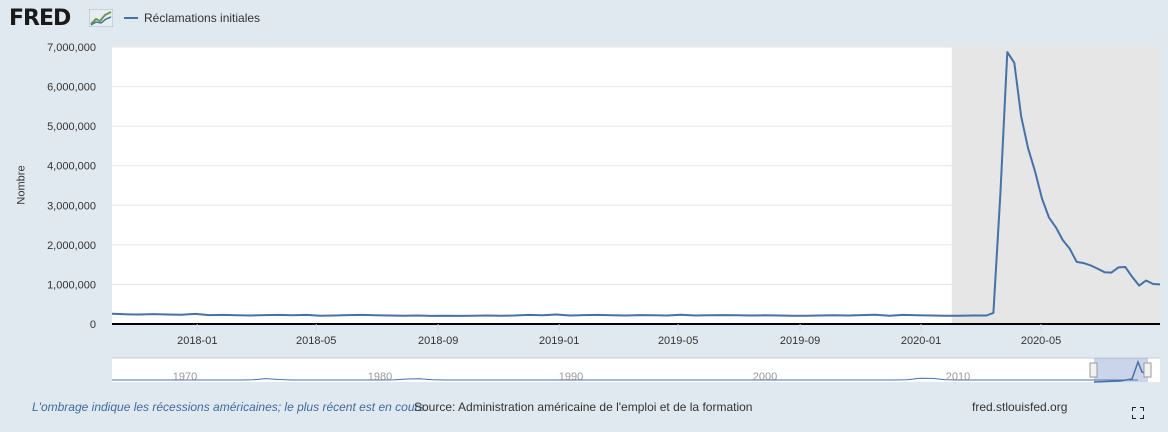 The width and height of the screenshot is (1168, 432). I want to click on legend-label: Réclamations initiales, so click(202, 18).